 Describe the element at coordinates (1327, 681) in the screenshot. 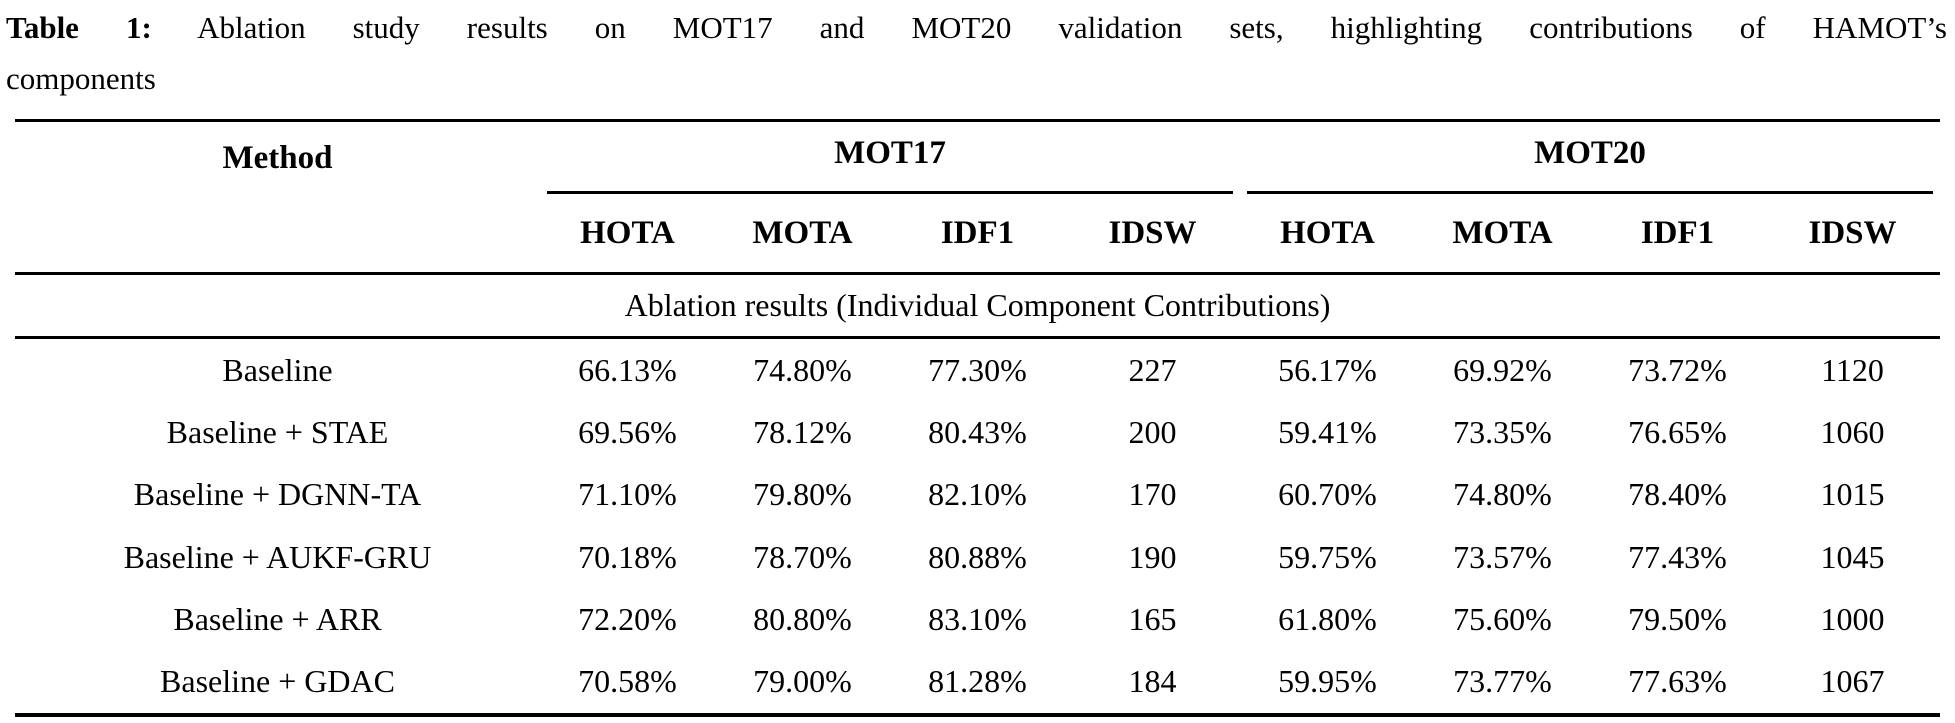

I see `mot20-hota-cell: 59.95%` at that location.